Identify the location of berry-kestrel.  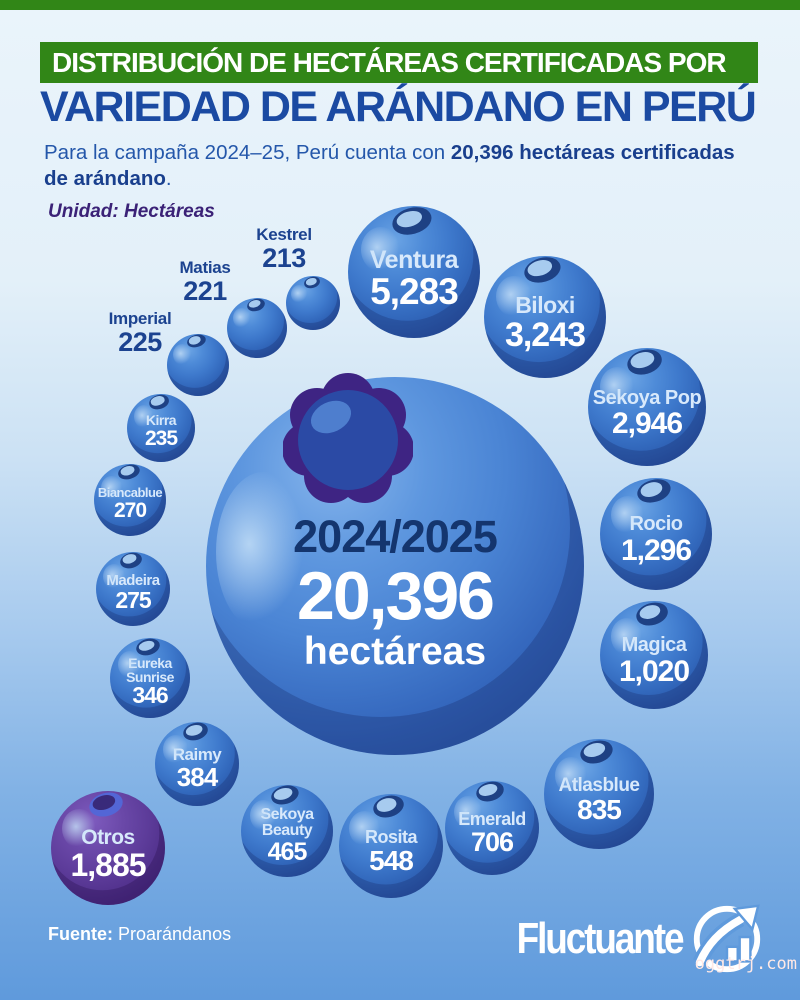
(313, 302).